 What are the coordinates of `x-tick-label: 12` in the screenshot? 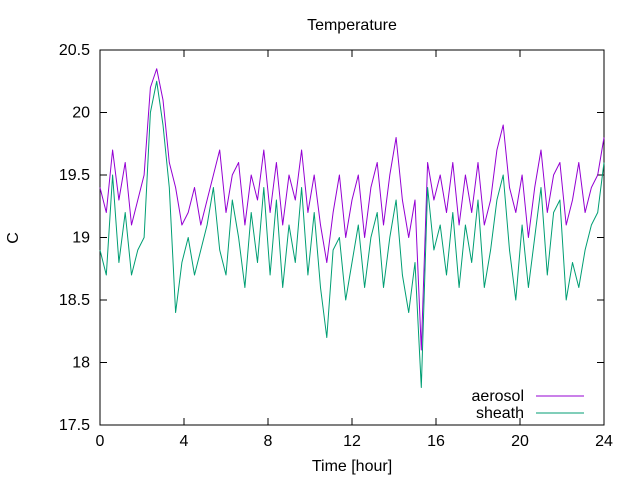 It's located at (352, 441).